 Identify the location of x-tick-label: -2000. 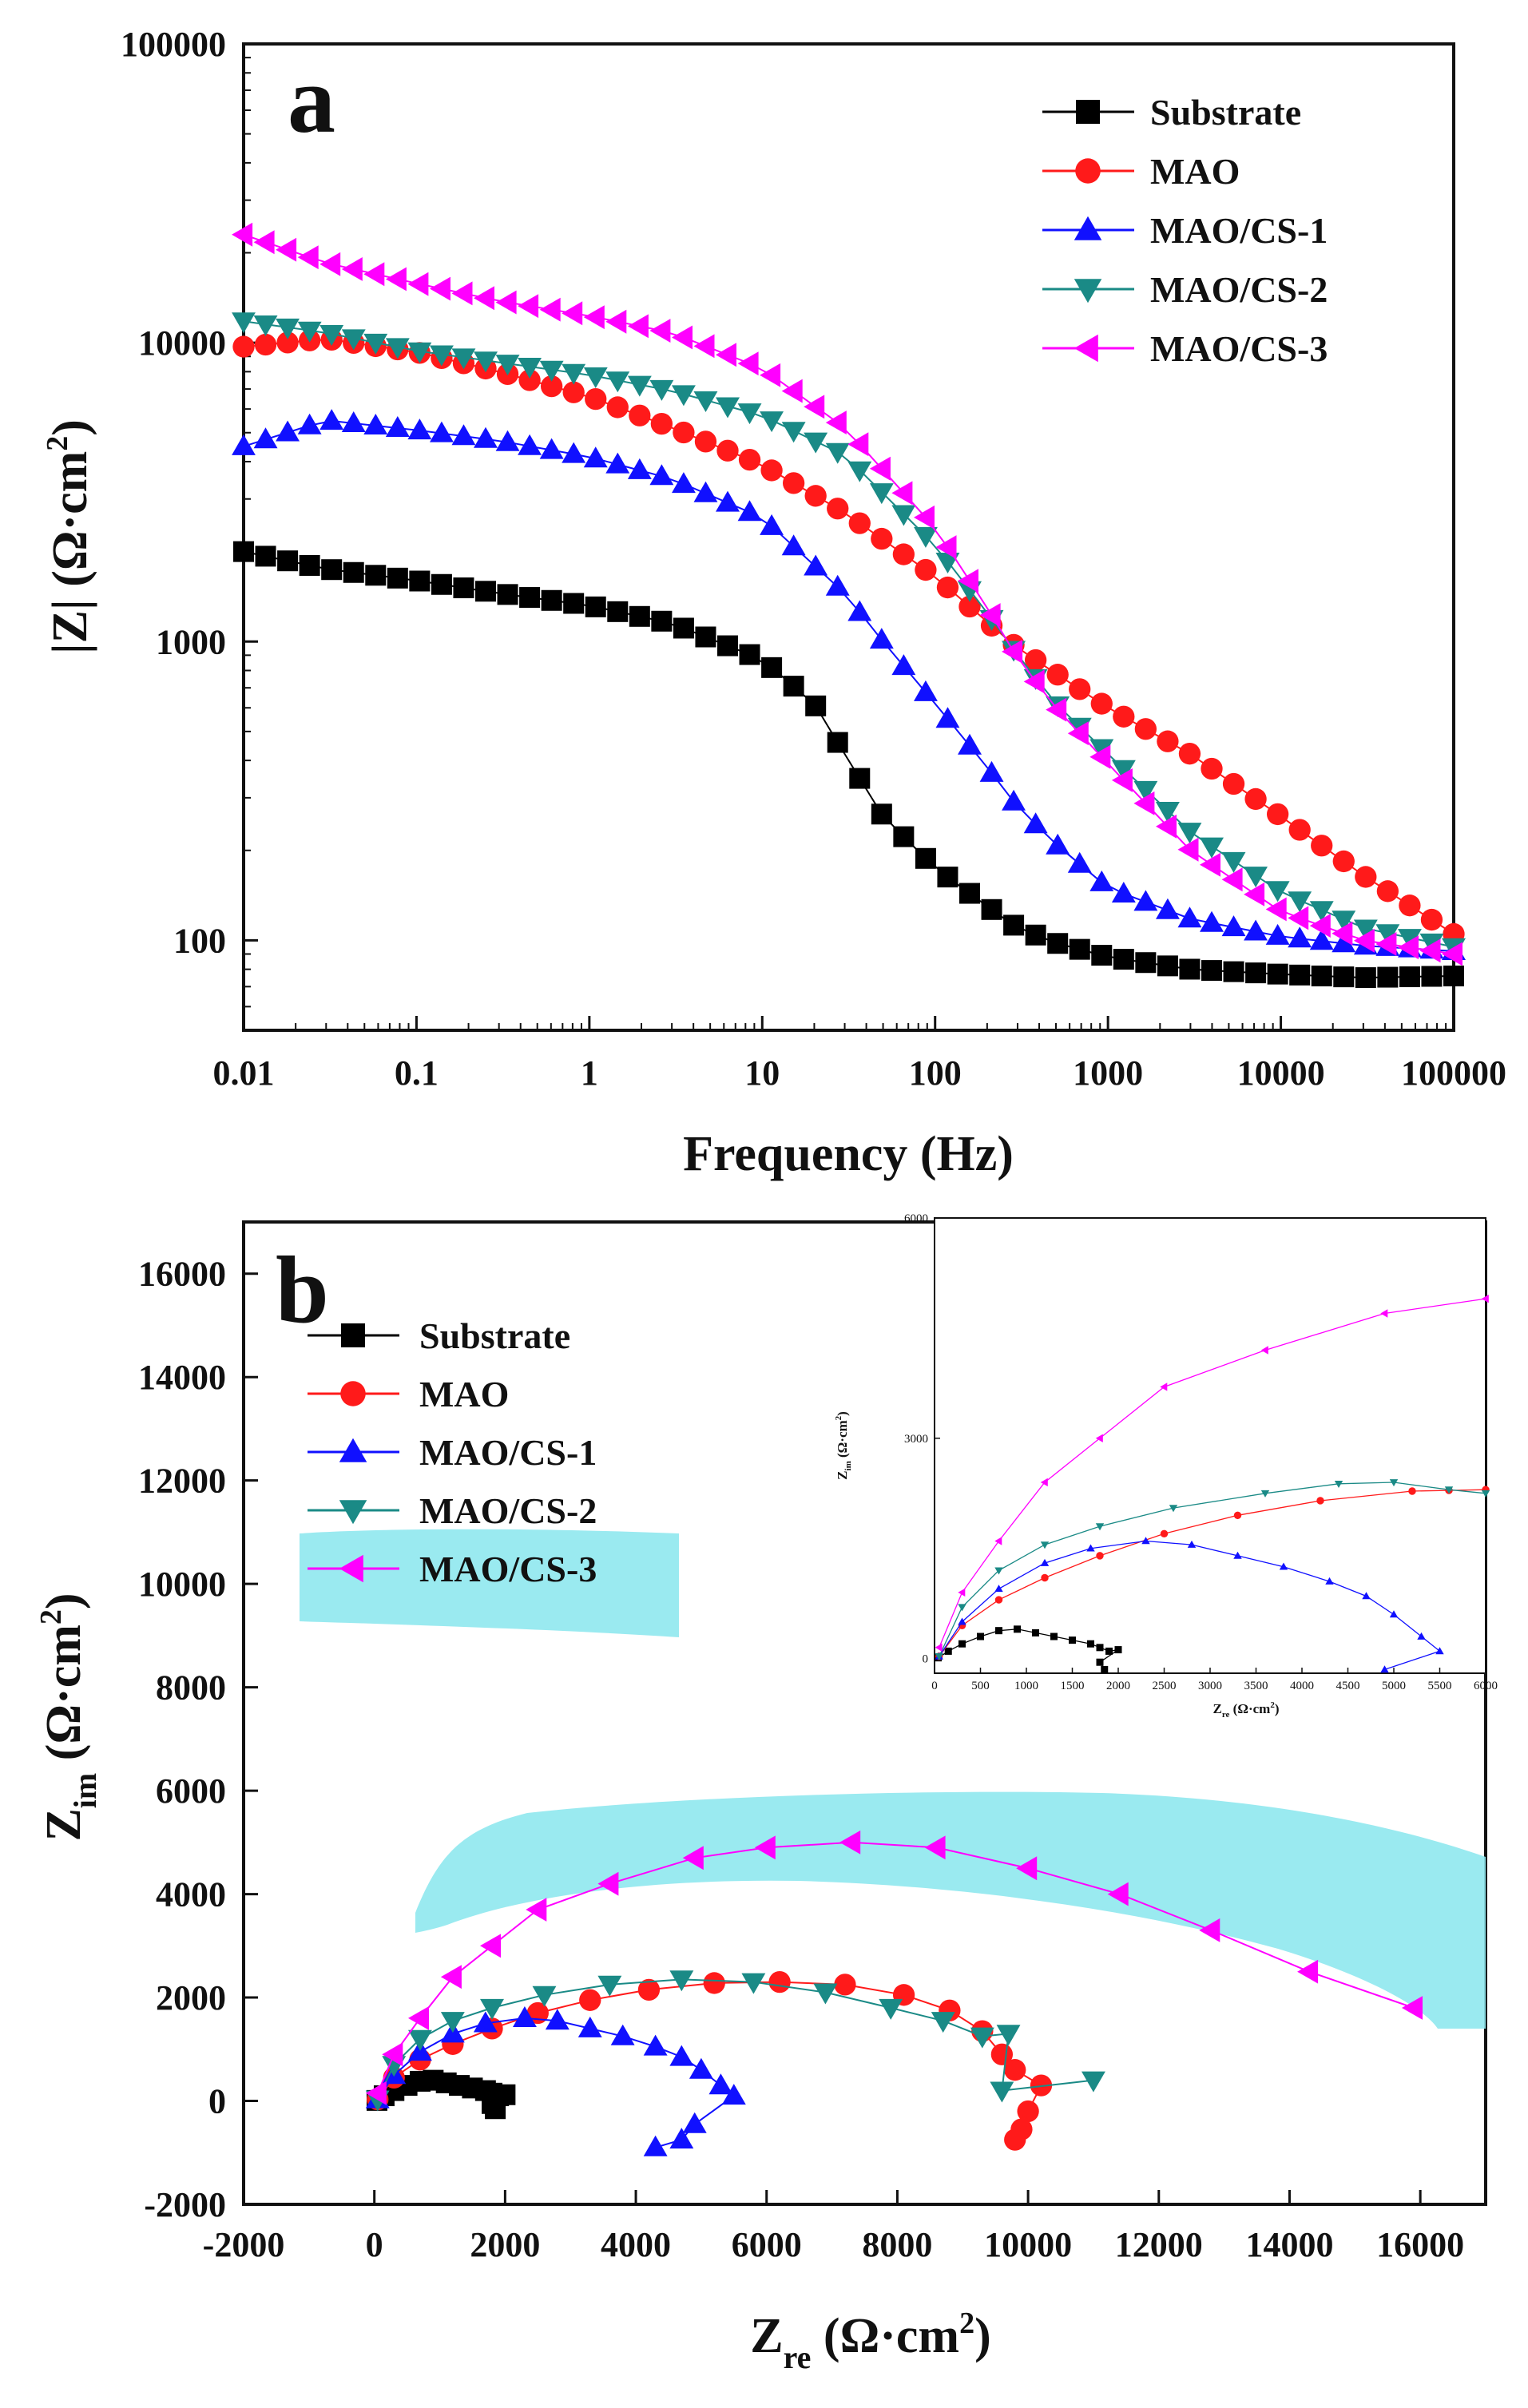
(244, 2244).